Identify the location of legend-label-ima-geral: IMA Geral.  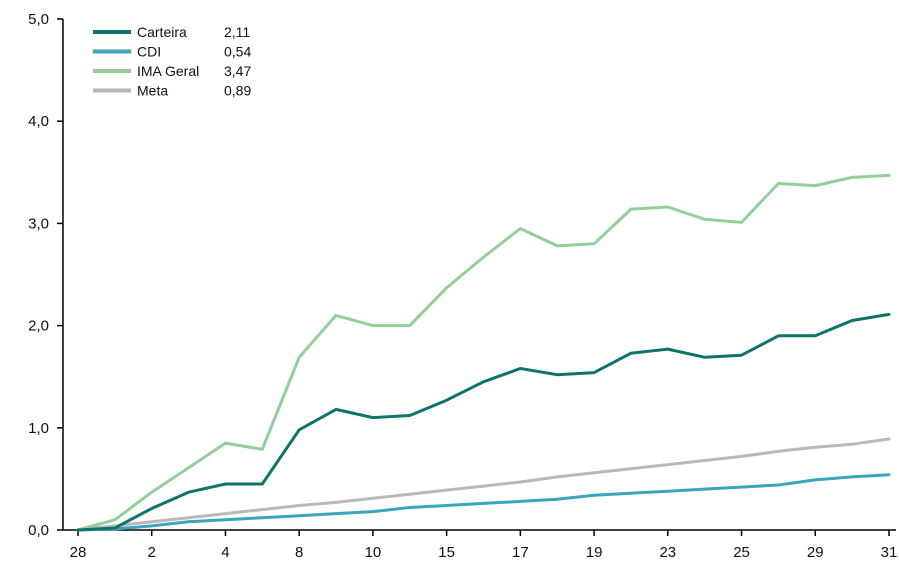
(168, 71).